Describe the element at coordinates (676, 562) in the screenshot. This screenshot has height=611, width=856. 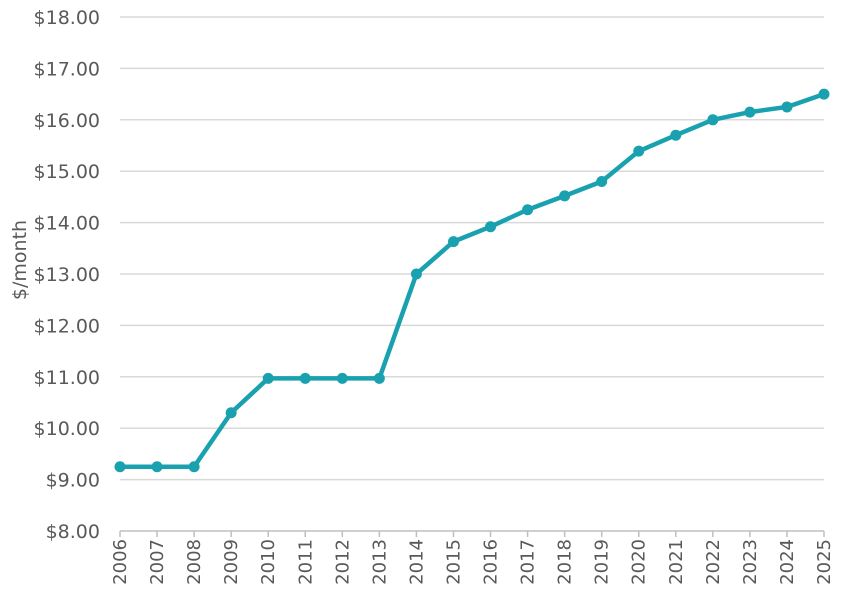
I see `x-tick-label: 2021` at that location.